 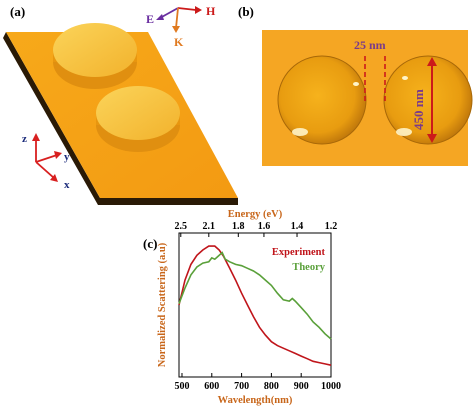 I want to click on gap-label: 25 nm, so click(x=370, y=45).